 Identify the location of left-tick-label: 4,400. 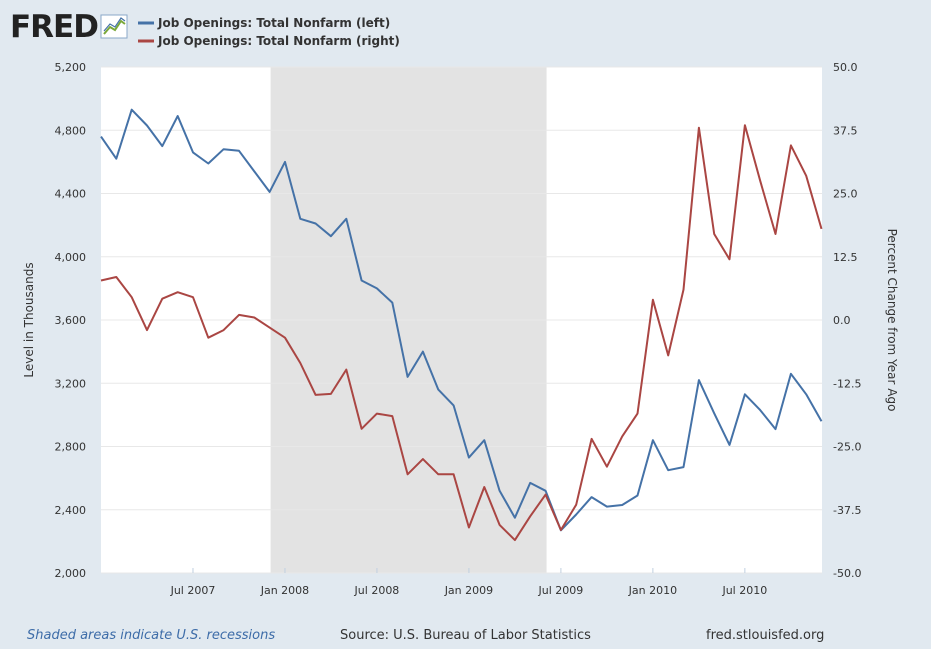
(71, 194).